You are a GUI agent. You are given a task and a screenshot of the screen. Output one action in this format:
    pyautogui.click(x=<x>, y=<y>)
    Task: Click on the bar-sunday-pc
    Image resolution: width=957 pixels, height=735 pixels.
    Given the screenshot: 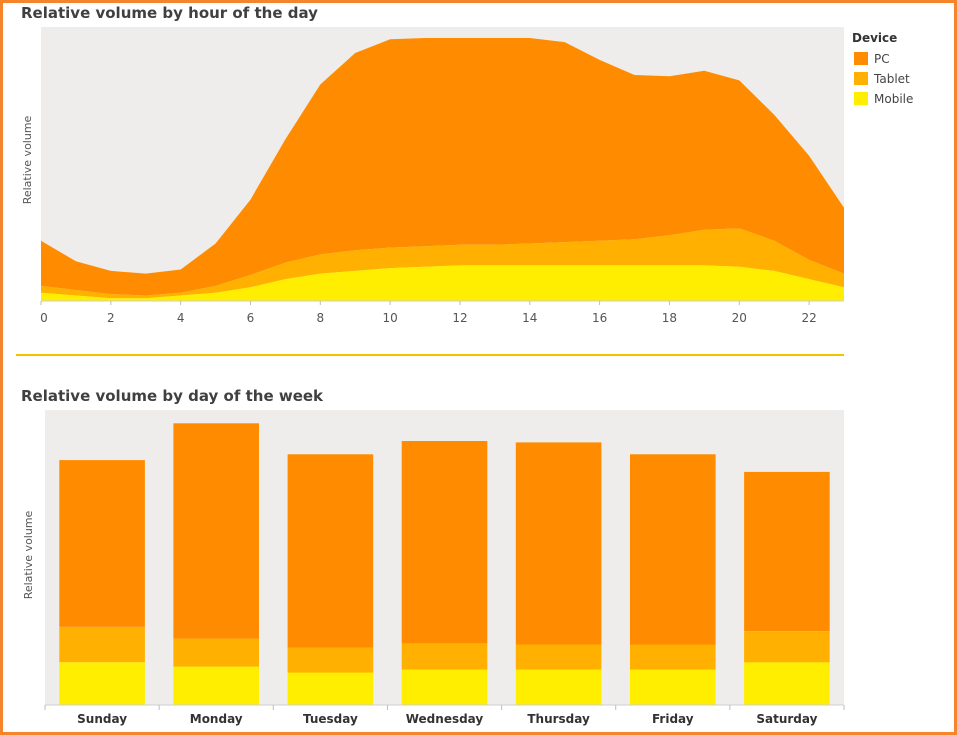 What is the action you would take?
    pyautogui.click(x=102, y=543)
    